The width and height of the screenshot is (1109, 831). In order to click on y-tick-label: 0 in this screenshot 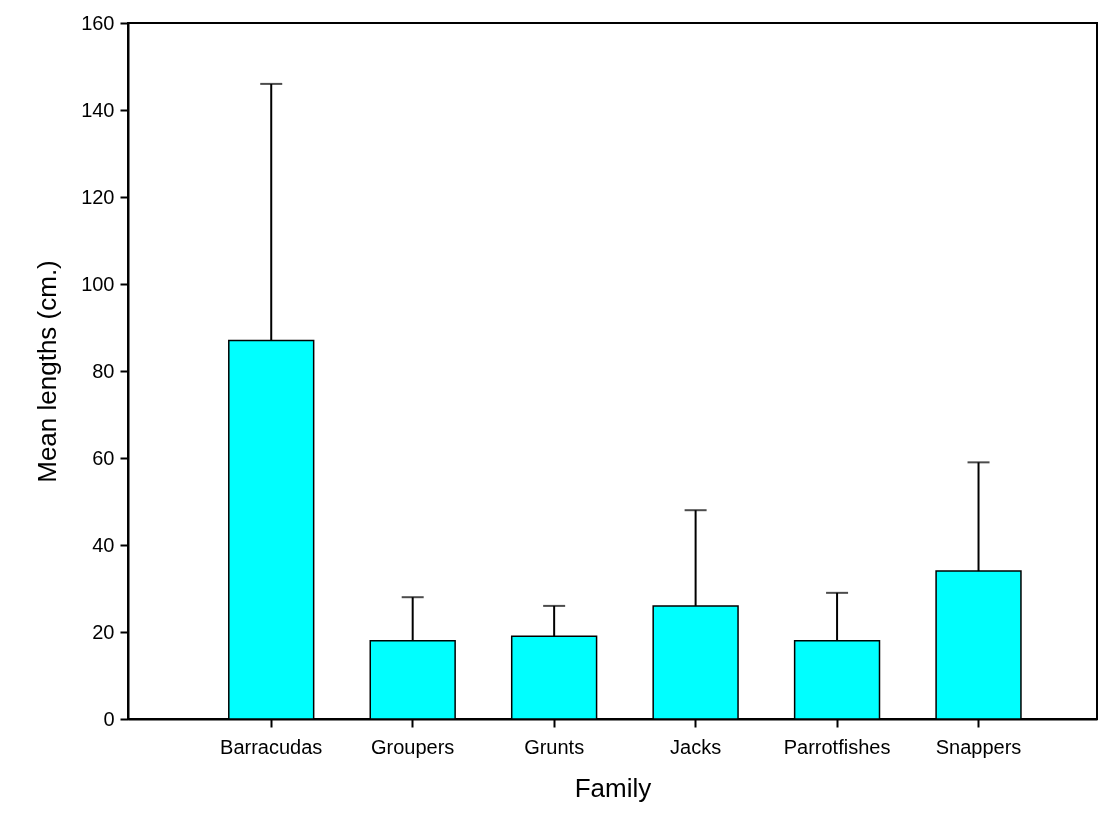, I will do `click(109, 718)`.